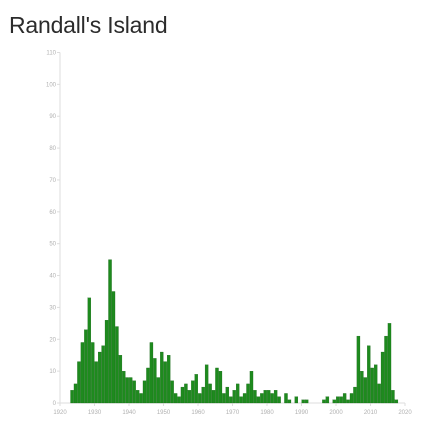  Describe the element at coordinates (52, 149) in the screenshot. I see `y-tick-label: 80` at that location.